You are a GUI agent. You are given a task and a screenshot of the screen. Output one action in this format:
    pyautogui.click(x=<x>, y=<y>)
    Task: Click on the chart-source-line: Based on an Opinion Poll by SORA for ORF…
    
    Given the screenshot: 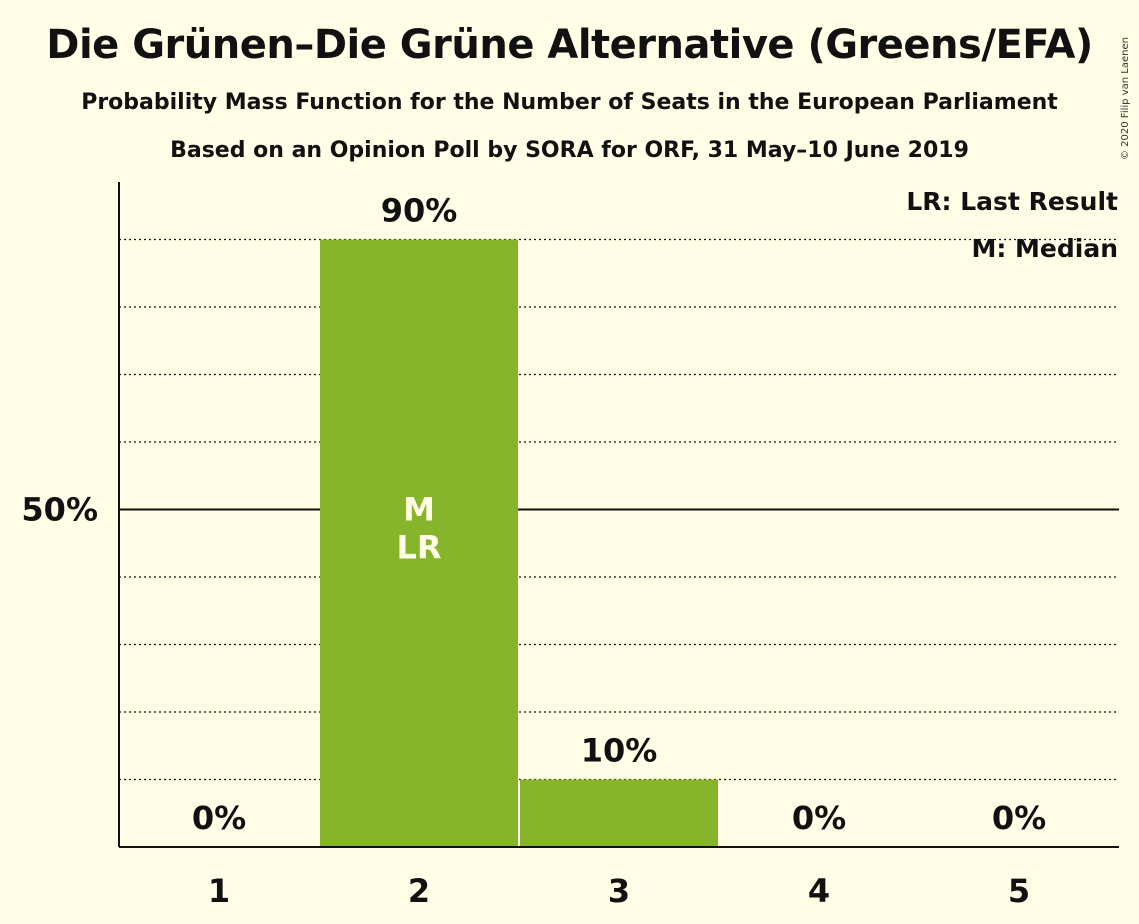 What is the action you would take?
    pyautogui.click(x=569, y=150)
    